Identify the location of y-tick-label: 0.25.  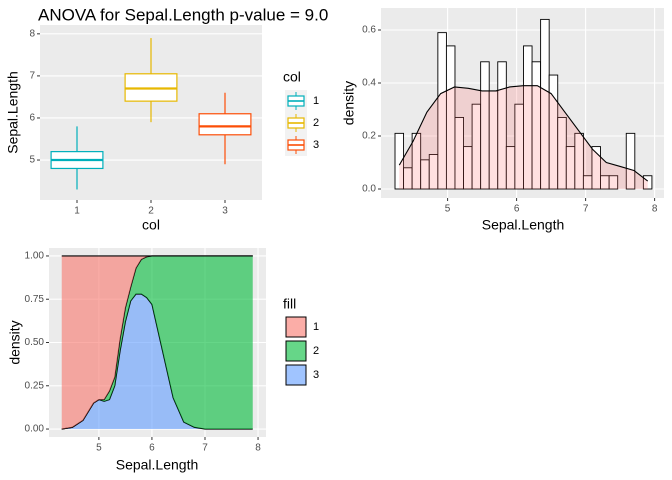
(35, 385).